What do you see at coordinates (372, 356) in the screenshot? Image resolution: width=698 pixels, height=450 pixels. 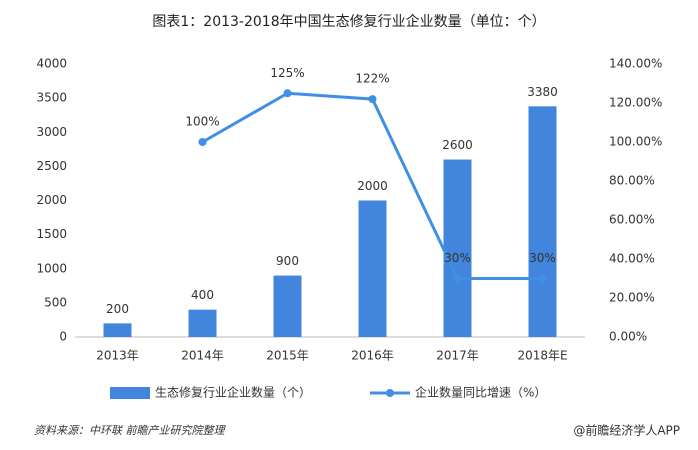 I see `x-tick-label: 2016年` at bounding box center [372, 356].